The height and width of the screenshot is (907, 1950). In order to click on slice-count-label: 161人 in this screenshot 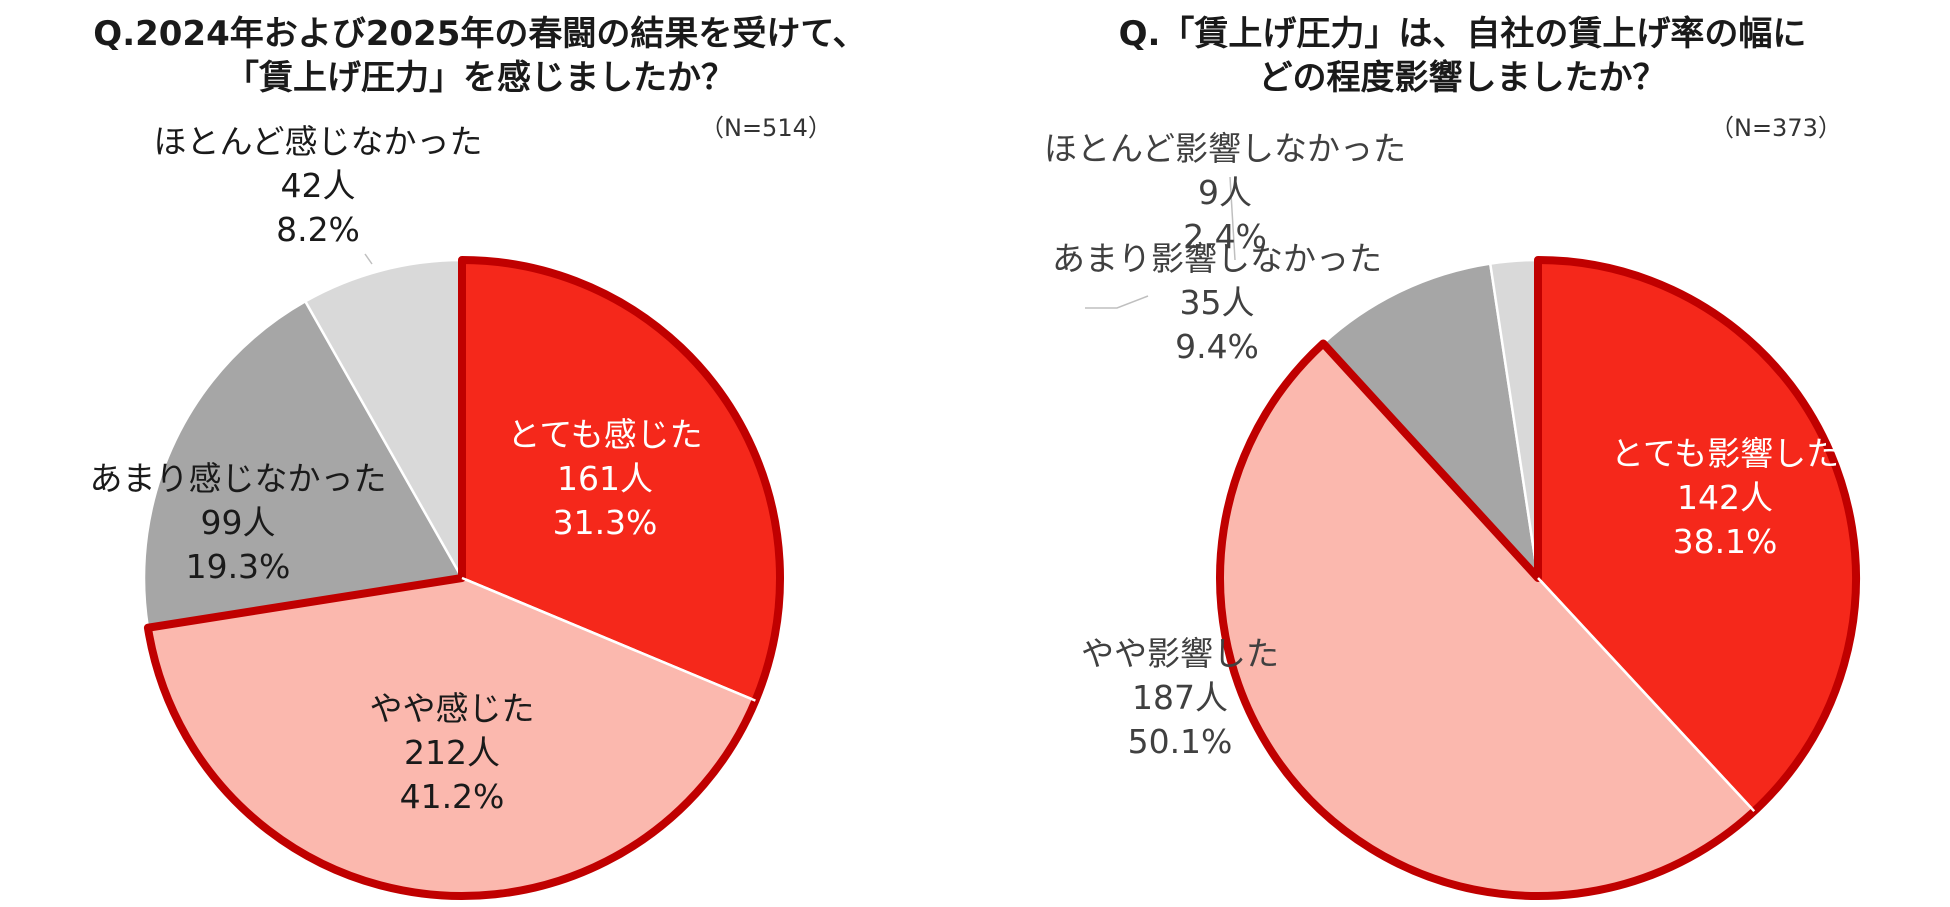, I will do `click(605, 478)`.